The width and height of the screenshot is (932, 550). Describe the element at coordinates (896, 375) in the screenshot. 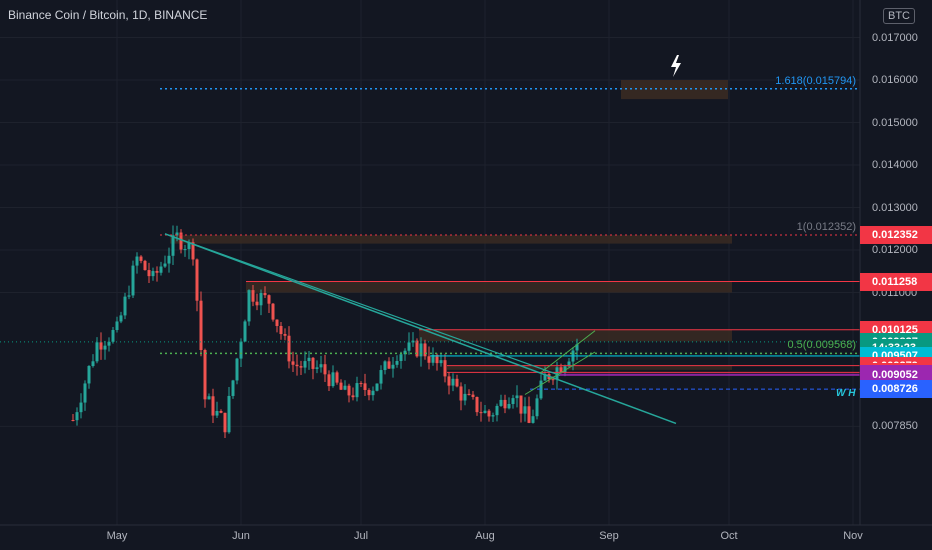

I see `price-badge: 0.009052` at that location.